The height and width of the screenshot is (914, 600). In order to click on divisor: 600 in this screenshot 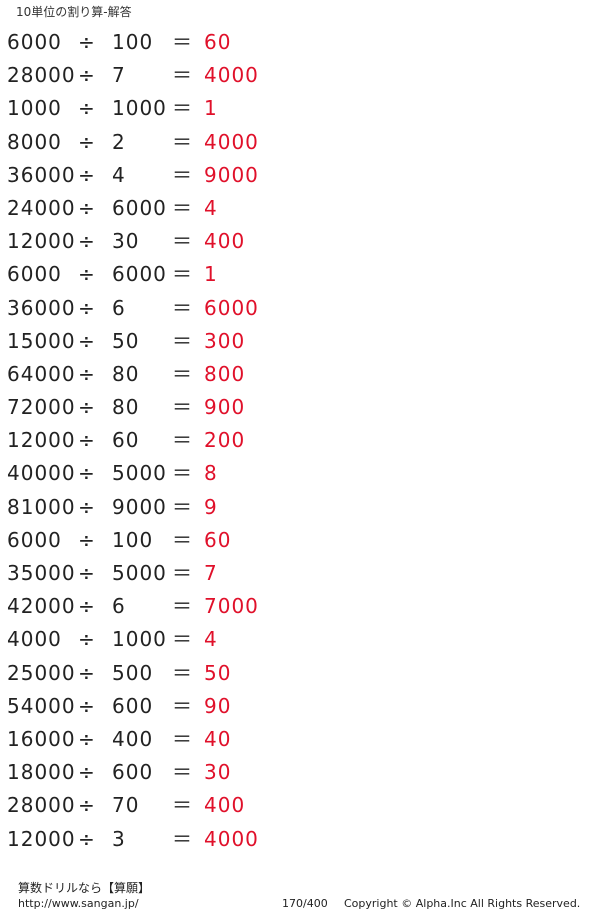, I will do `click(133, 705)`.